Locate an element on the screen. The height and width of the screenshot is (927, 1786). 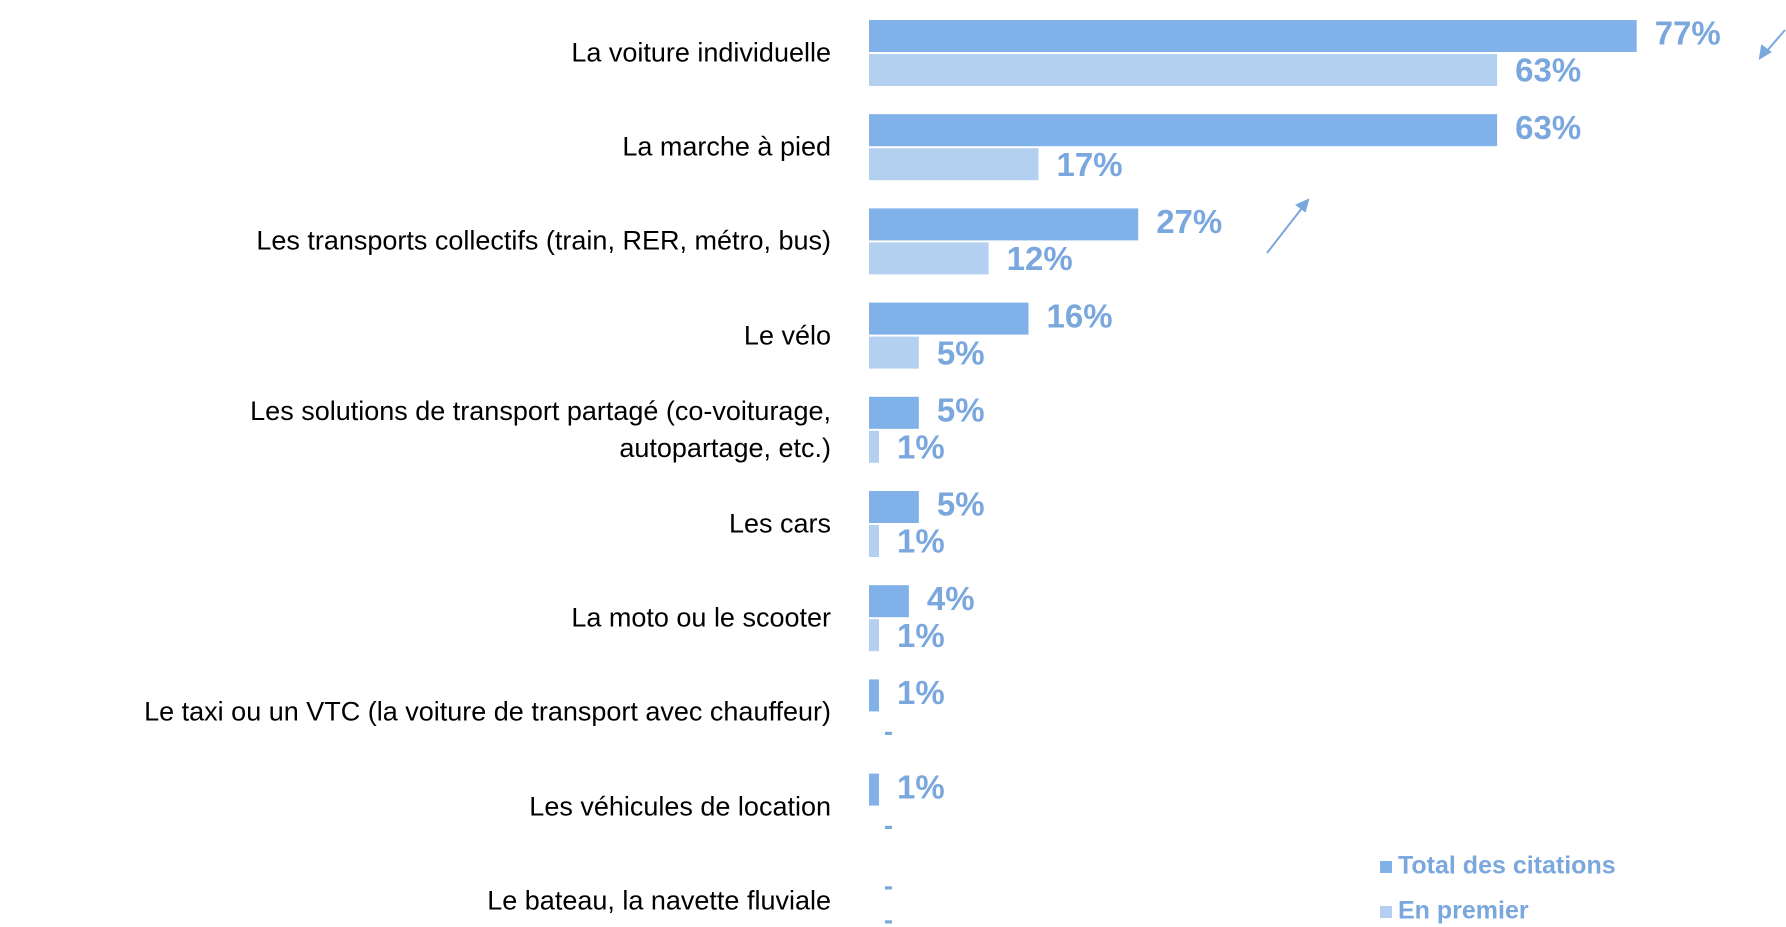
value-label: 17% is located at coordinates (1089, 164).